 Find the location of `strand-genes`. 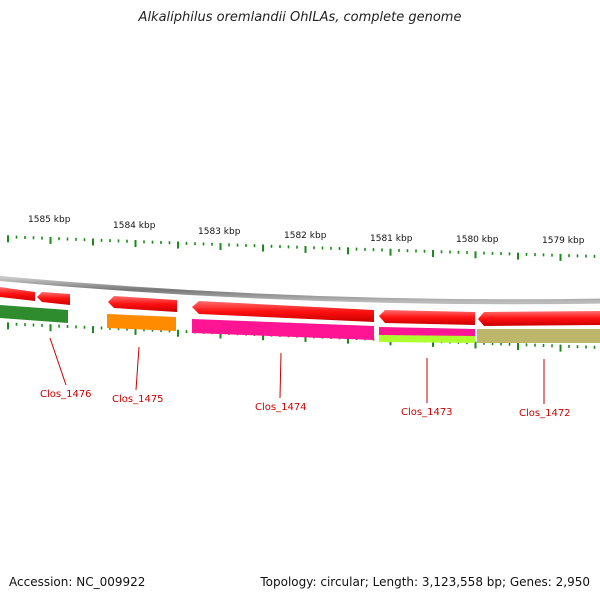

strand-genes is located at coordinates (300, 306).